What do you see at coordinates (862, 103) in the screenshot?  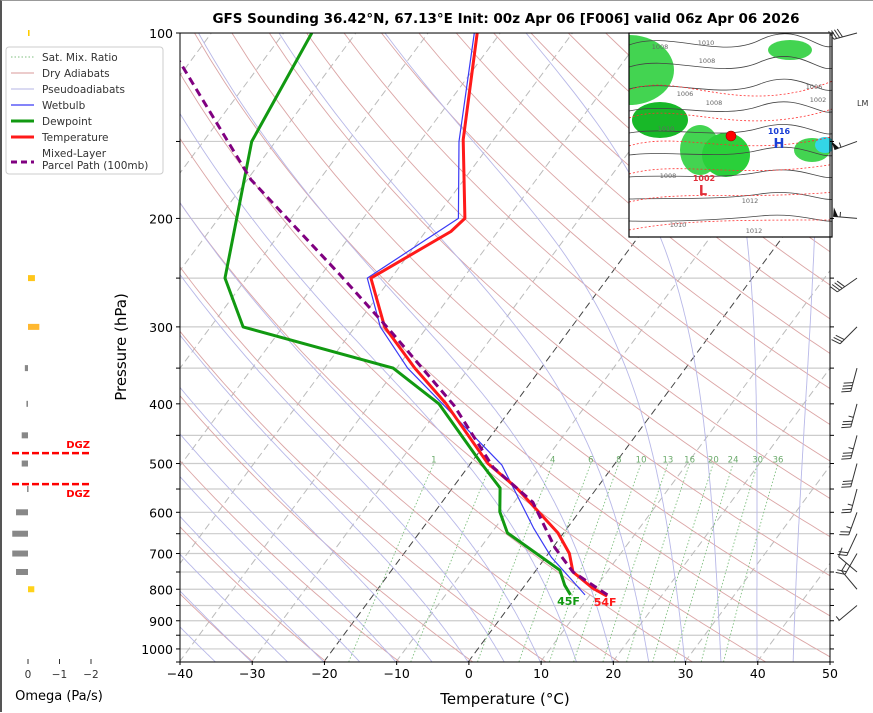 I see `side-label: LM` at bounding box center [862, 103].